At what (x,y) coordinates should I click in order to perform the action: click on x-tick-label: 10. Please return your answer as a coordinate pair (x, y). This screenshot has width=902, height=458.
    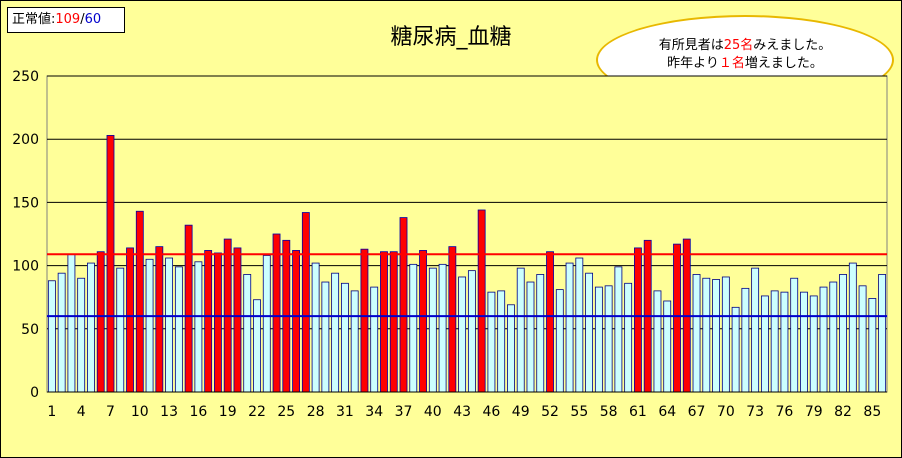
    Looking at the image, I should click on (140, 412).